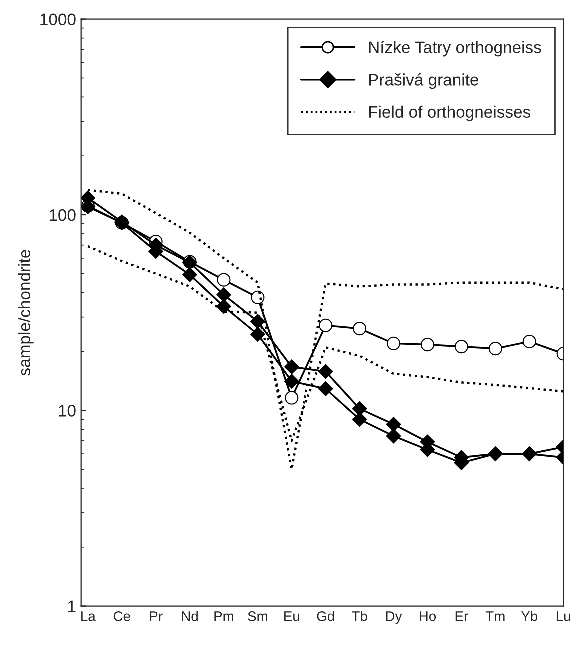 This screenshot has width=581, height=645. I want to click on x-tick-label: Dy, so click(394, 618).